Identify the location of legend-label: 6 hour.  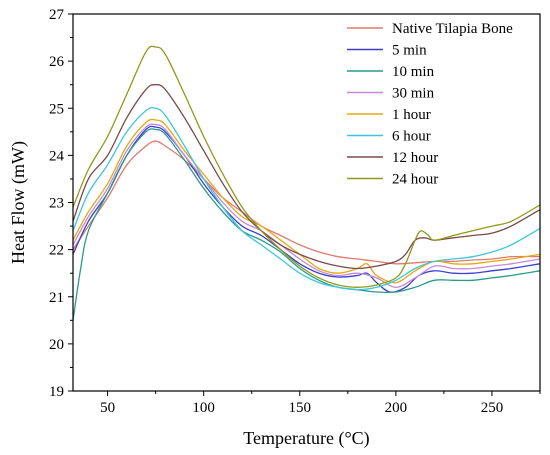
(411, 137).